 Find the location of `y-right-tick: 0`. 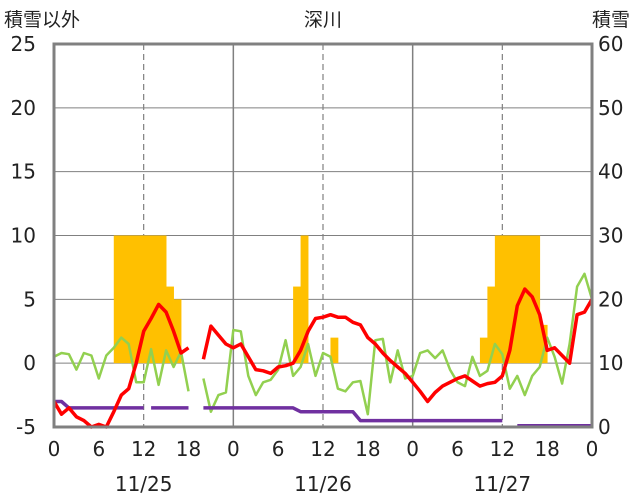

y-right-tick: 0 is located at coordinates (604, 427).